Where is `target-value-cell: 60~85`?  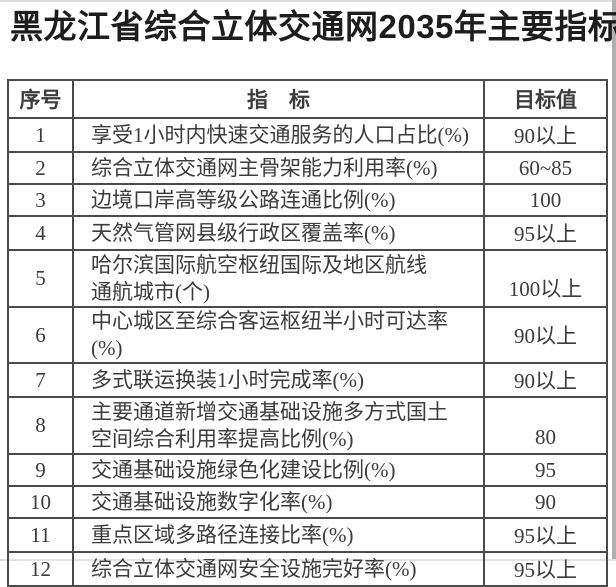
target-value-cell: 60~85 is located at coordinates (545, 168).